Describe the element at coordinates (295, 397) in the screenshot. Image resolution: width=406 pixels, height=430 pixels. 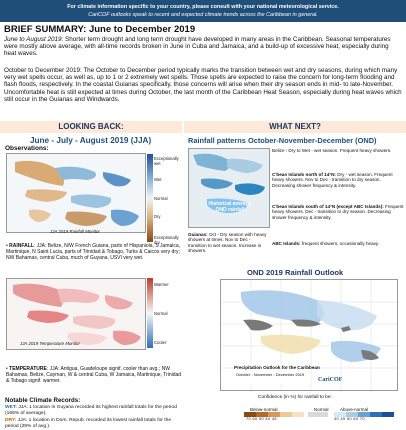
I see `confidence-title: Confidence (in %) for rainfall to be:` at that location.